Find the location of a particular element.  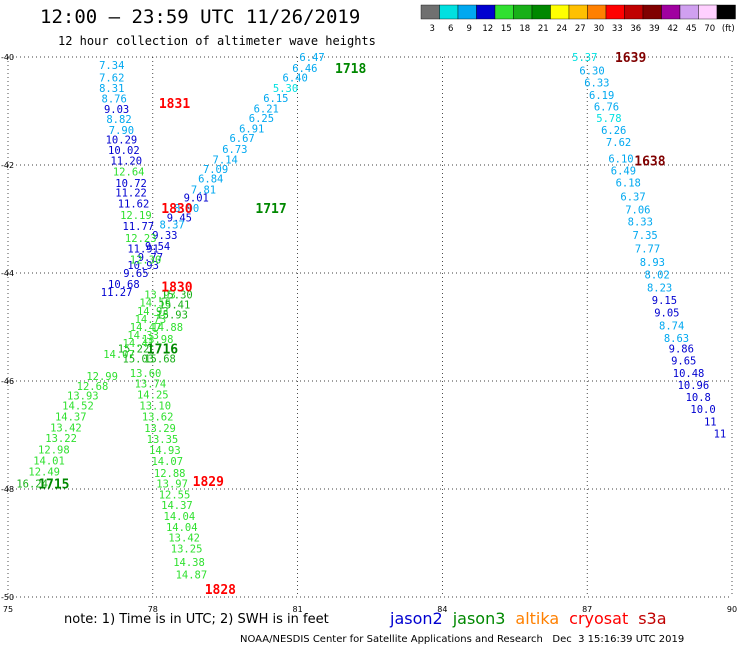

wave-height-value: 14.73 is located at coordinates (151, 320).